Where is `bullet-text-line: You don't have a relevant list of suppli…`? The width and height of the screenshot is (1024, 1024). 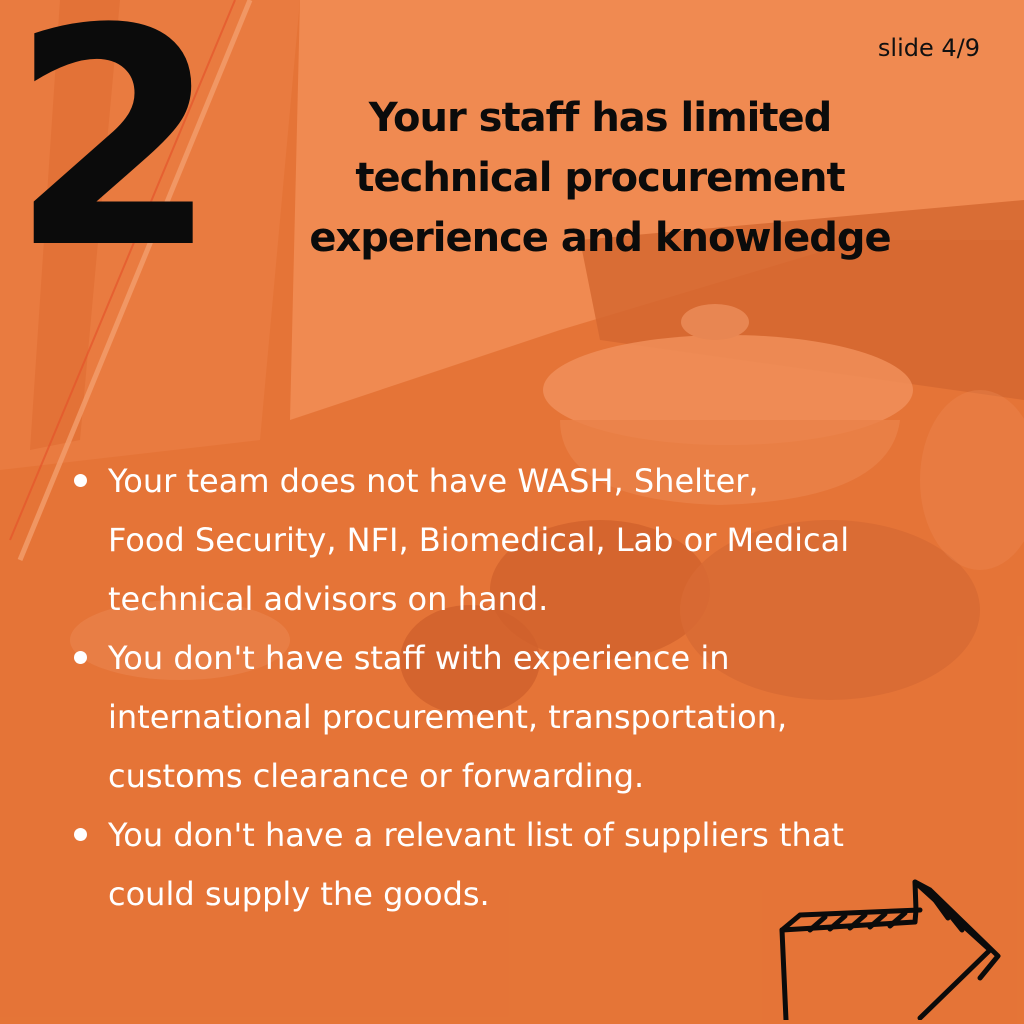
bullet-text-line: You don't have a relevant list of suppli… is located at coordinates (476, 835).